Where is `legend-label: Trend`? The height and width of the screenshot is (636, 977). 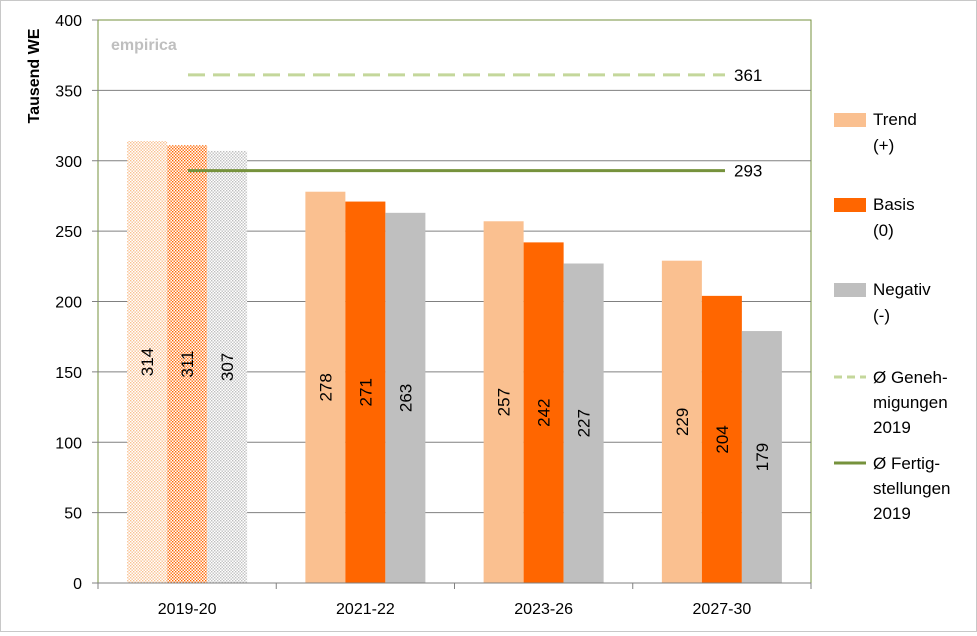
legend-label: Trend is located at coordinates (895, 119).